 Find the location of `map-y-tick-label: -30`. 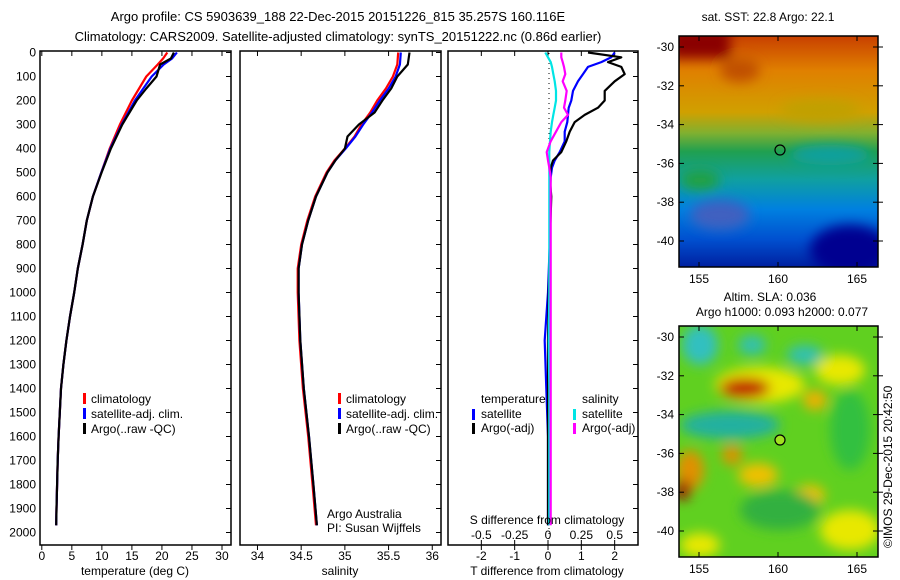

map-y-tick-label: -30 is located at coordinates (666, 47).